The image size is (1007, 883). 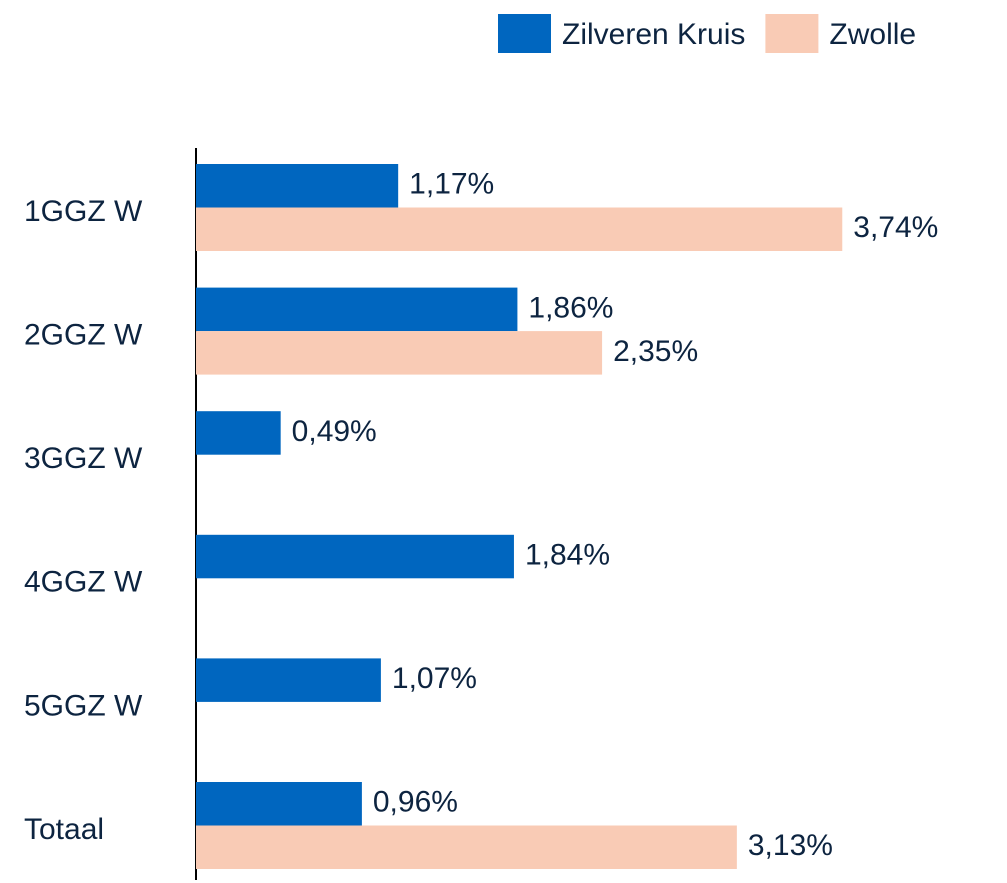 I want to click on data-label: 1,86%, so click(x=570, y=307).